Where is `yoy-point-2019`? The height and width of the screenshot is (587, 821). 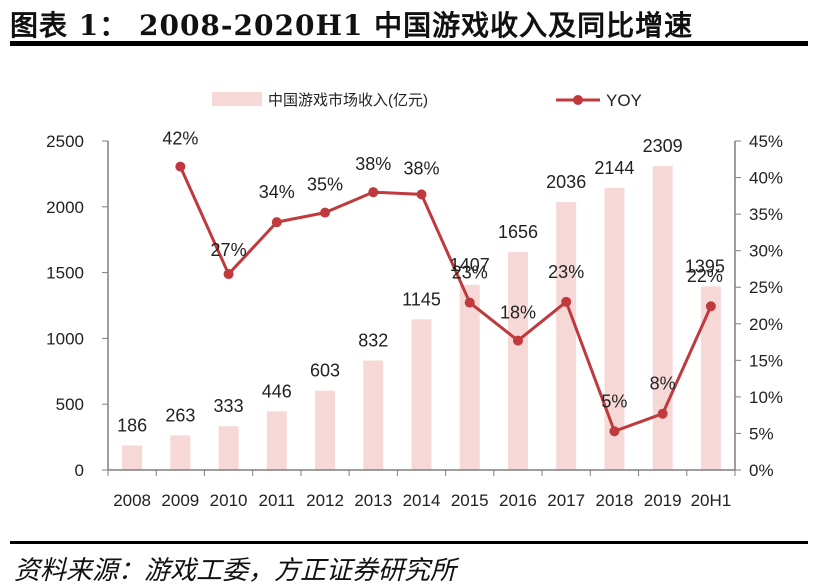 yoy-point-2019 is located at coordinates (662, 413).